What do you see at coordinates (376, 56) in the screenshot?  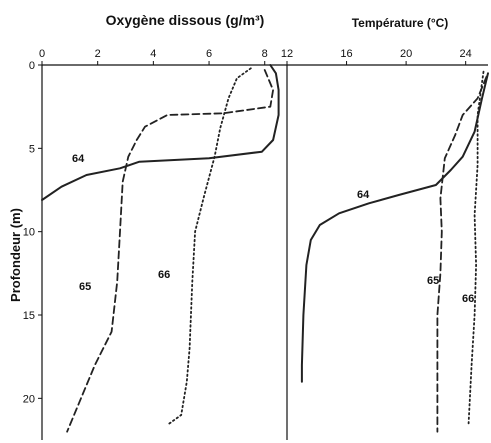 I see `right-x-axis-ticks: 12 16 20 24` at bounding box center [376, 56].